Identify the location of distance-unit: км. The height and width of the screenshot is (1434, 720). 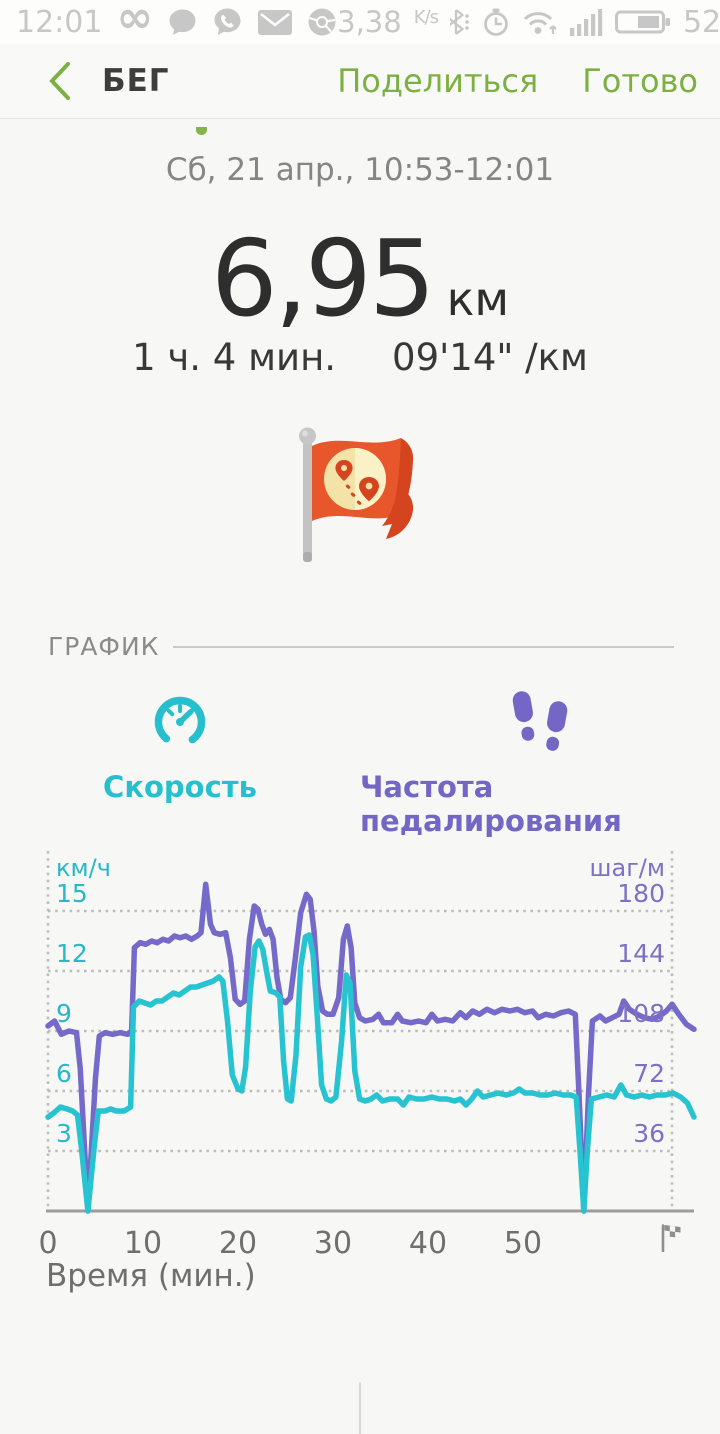
(478, 299).